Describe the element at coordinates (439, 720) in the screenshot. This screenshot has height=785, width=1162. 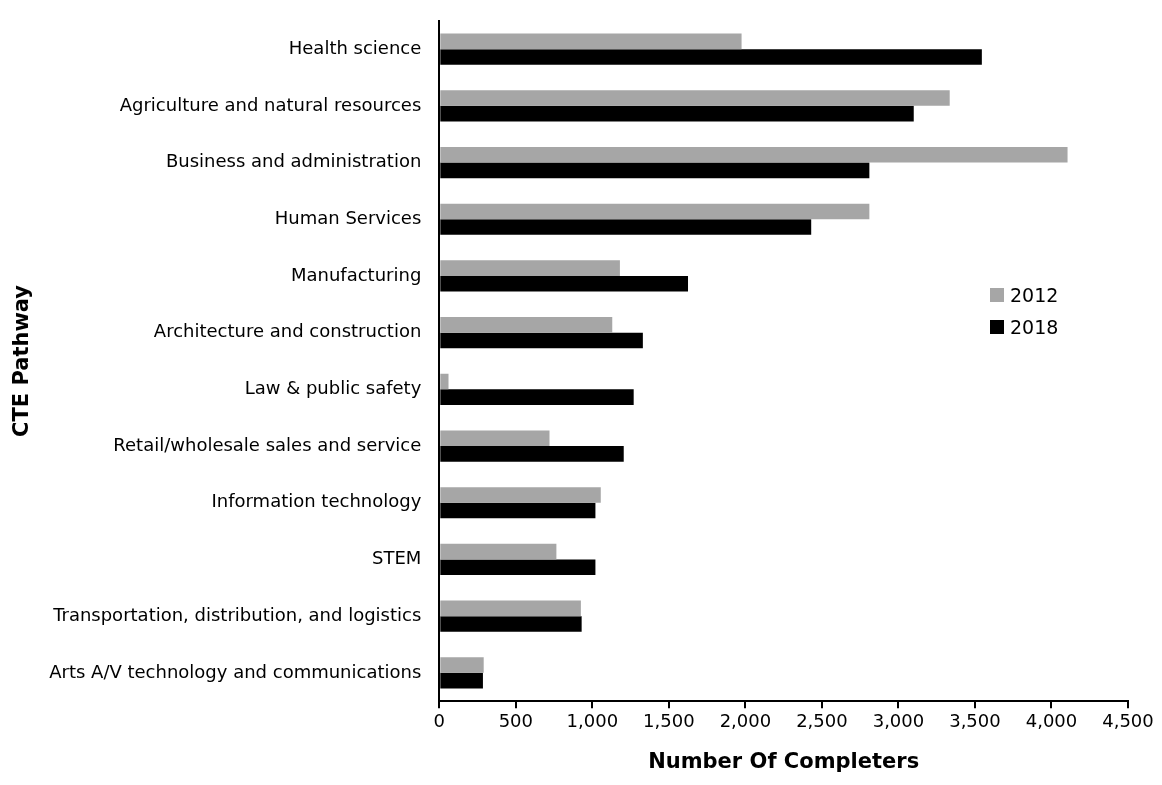
I see `x-tick-label: 0` at that location.